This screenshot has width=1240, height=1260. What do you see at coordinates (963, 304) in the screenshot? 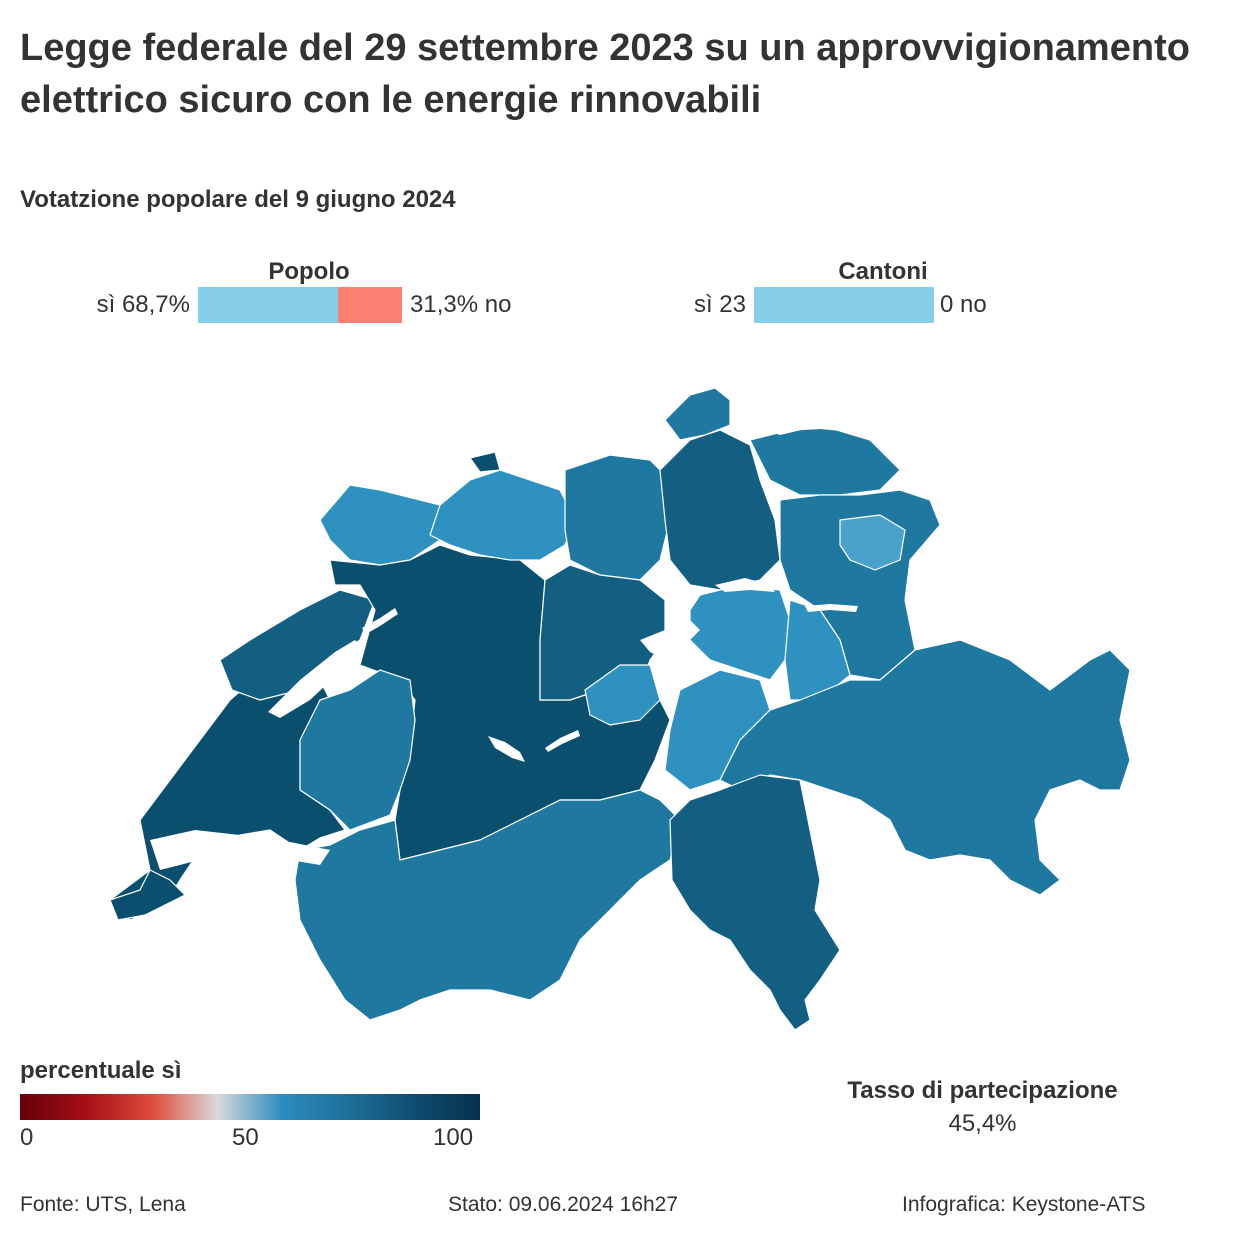
I see `cantoni-no-value: 0 no` at bounding box center [963, 304].